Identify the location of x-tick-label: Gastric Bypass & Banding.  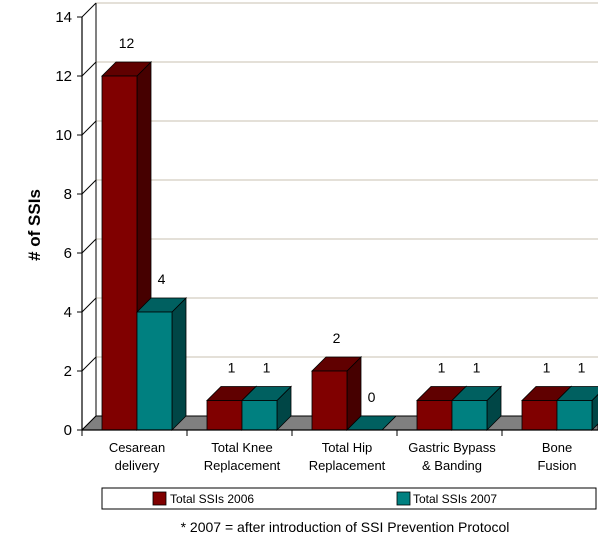
(452, 456).